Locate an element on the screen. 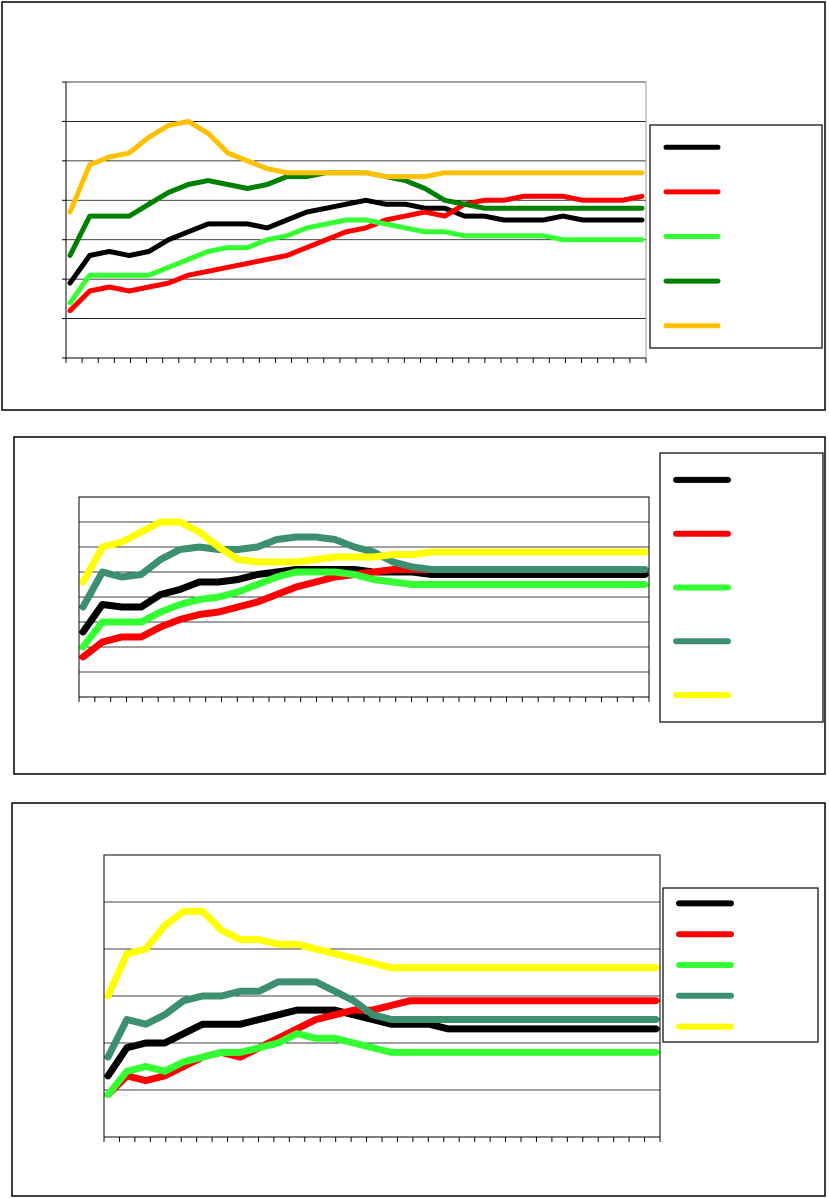 The width and height of the screenshot is (829, 1198). gridlines is located at coordinates (356, 200).